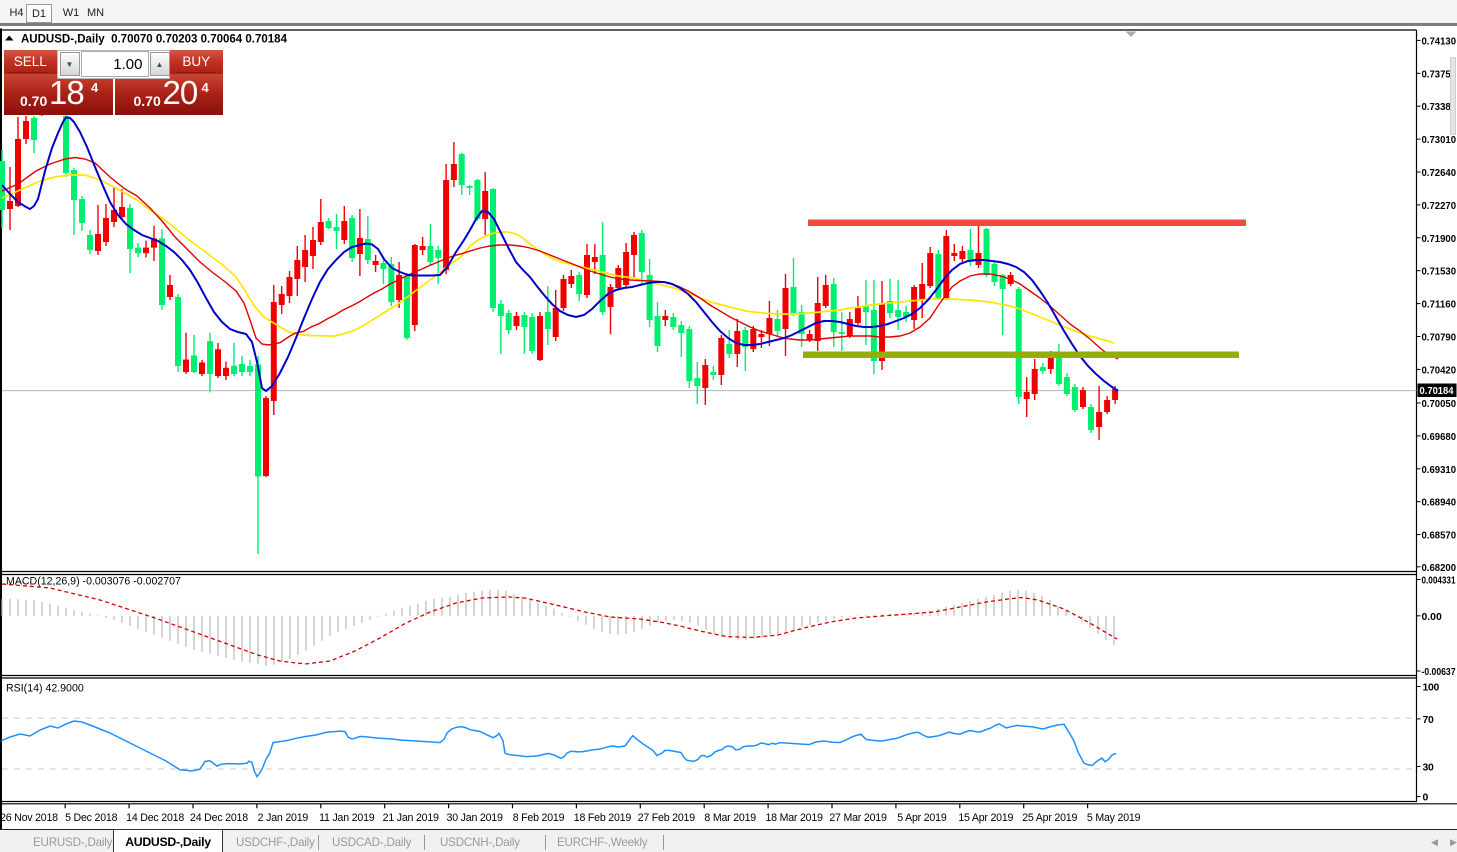  Describe the element at coordinates (411, 818) in the screenshot. I see `svg-text: 21 Jan 2019` at that location.